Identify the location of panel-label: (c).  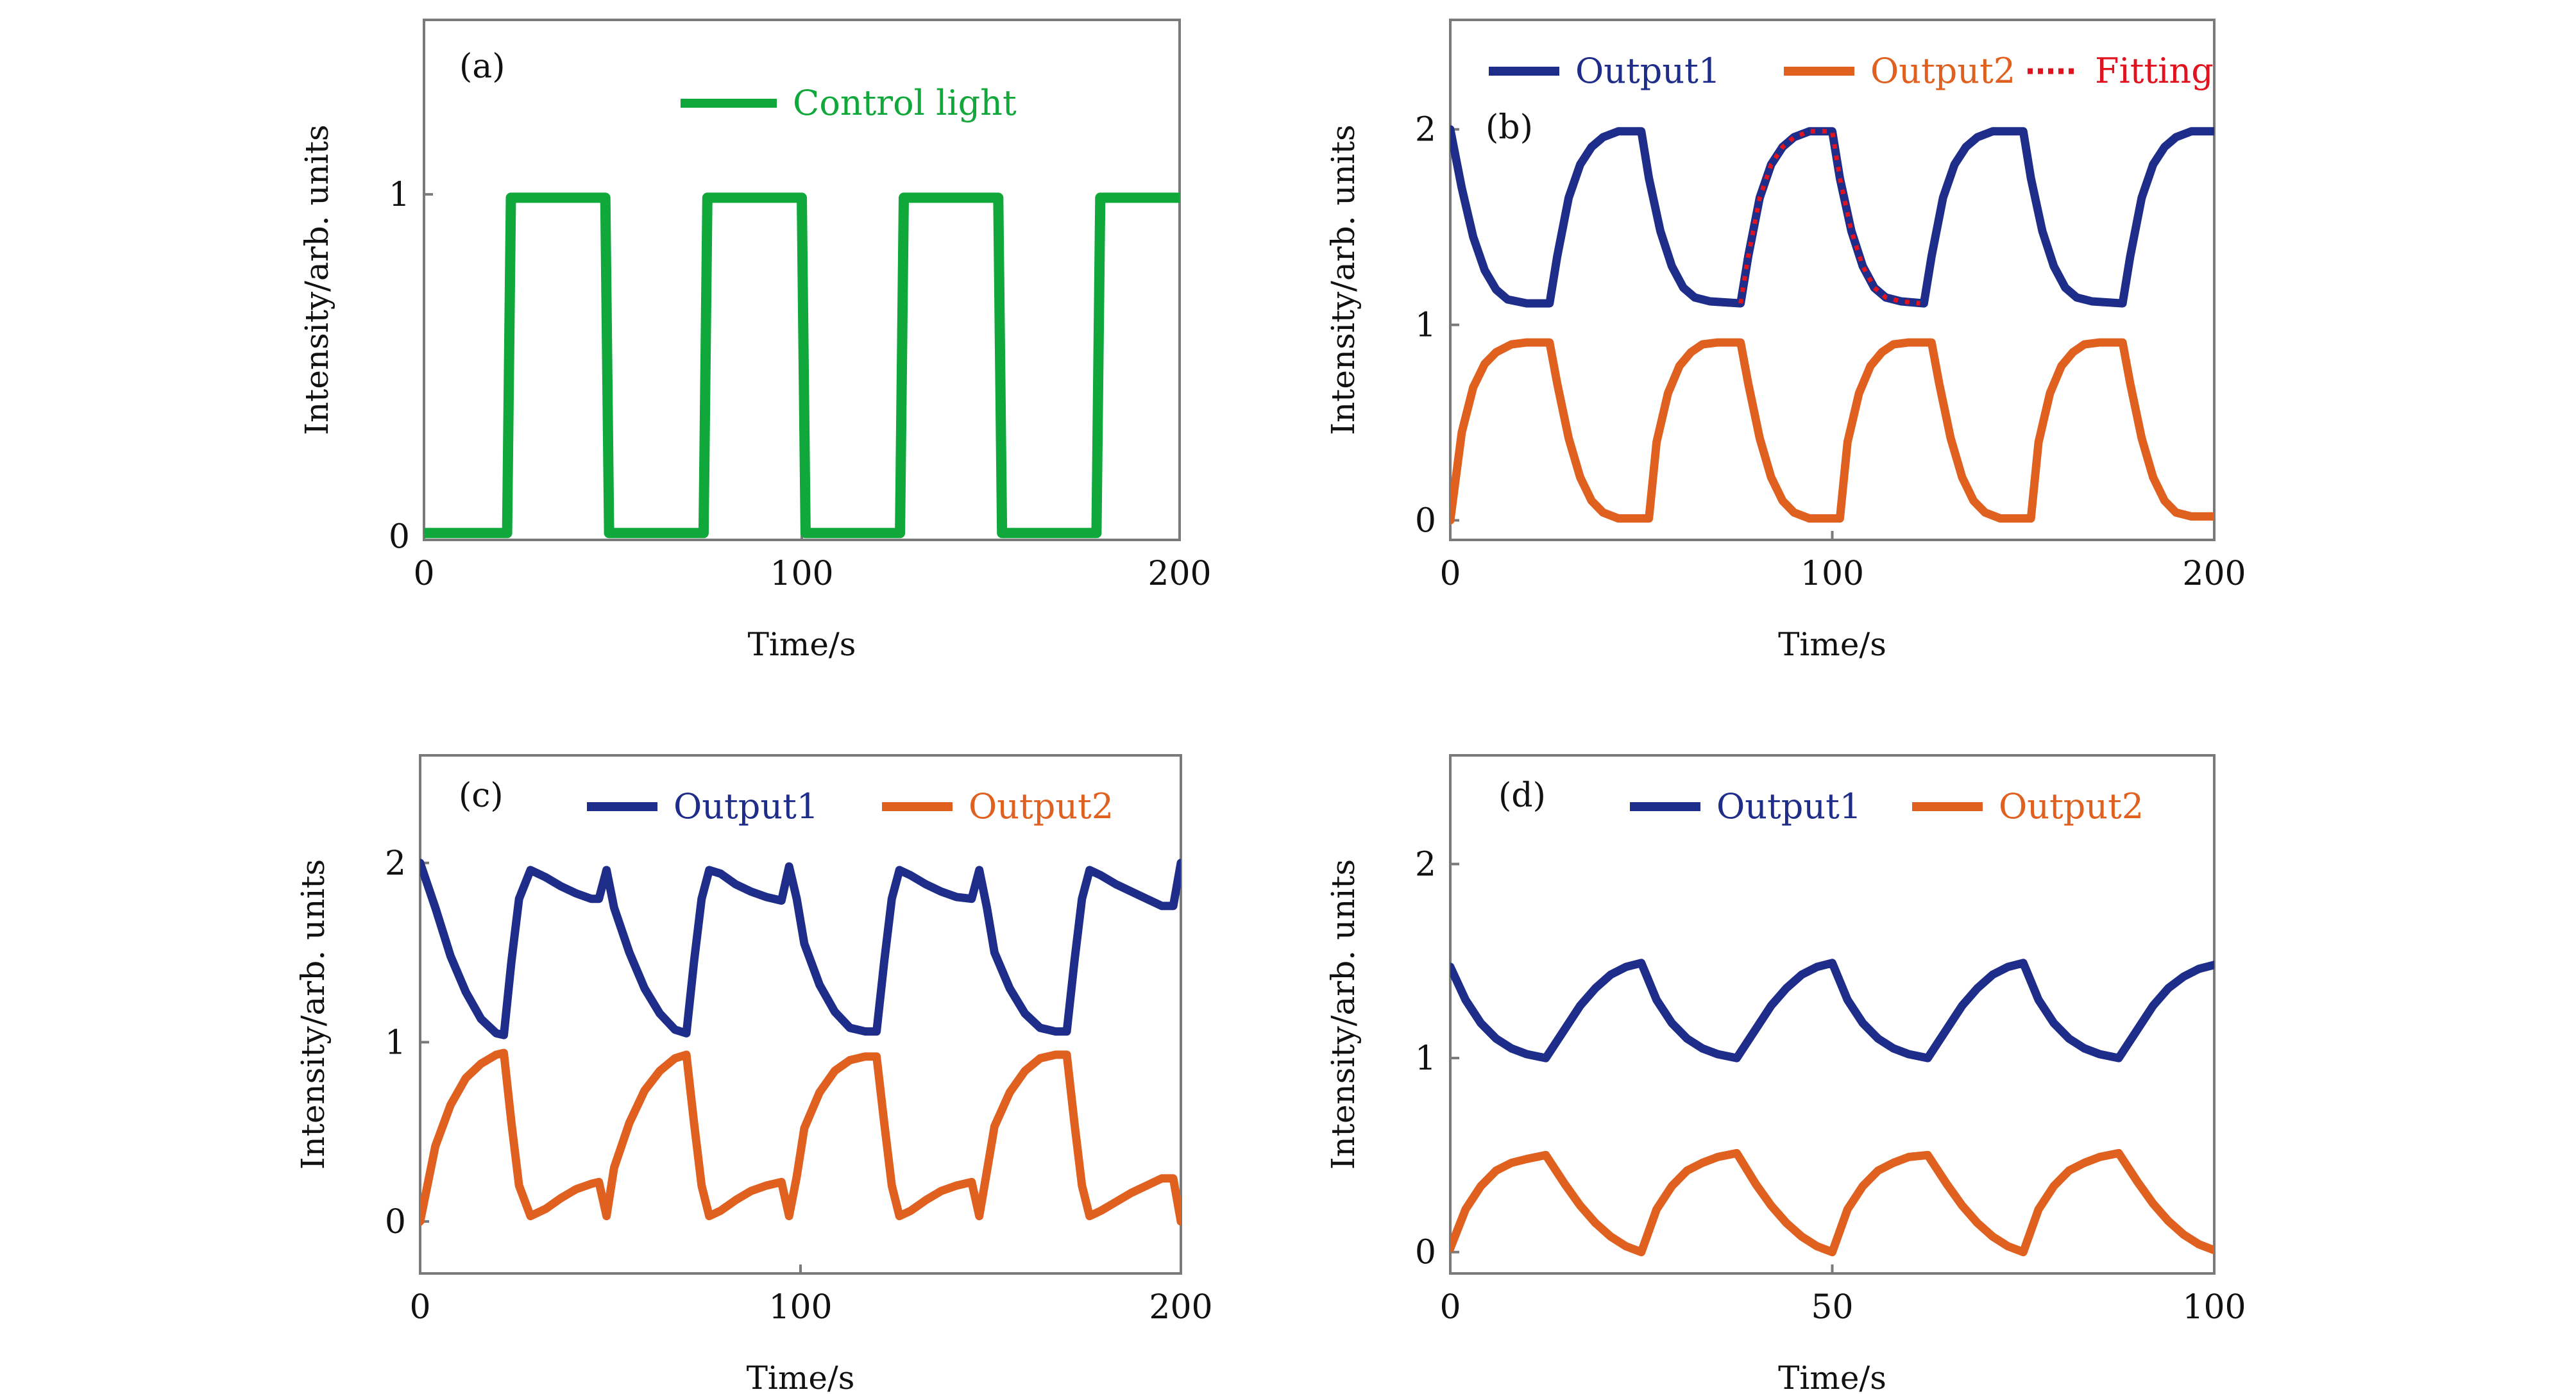
(481, 796).